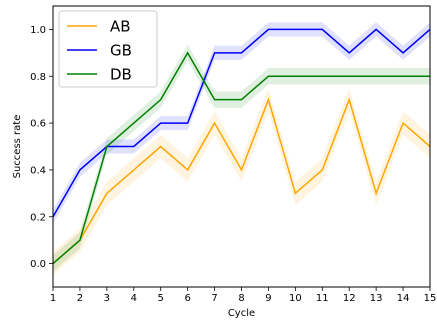 This screenshot has height=330, width=437. I want to click on legend-label-ab: AB, so click(120, 27).